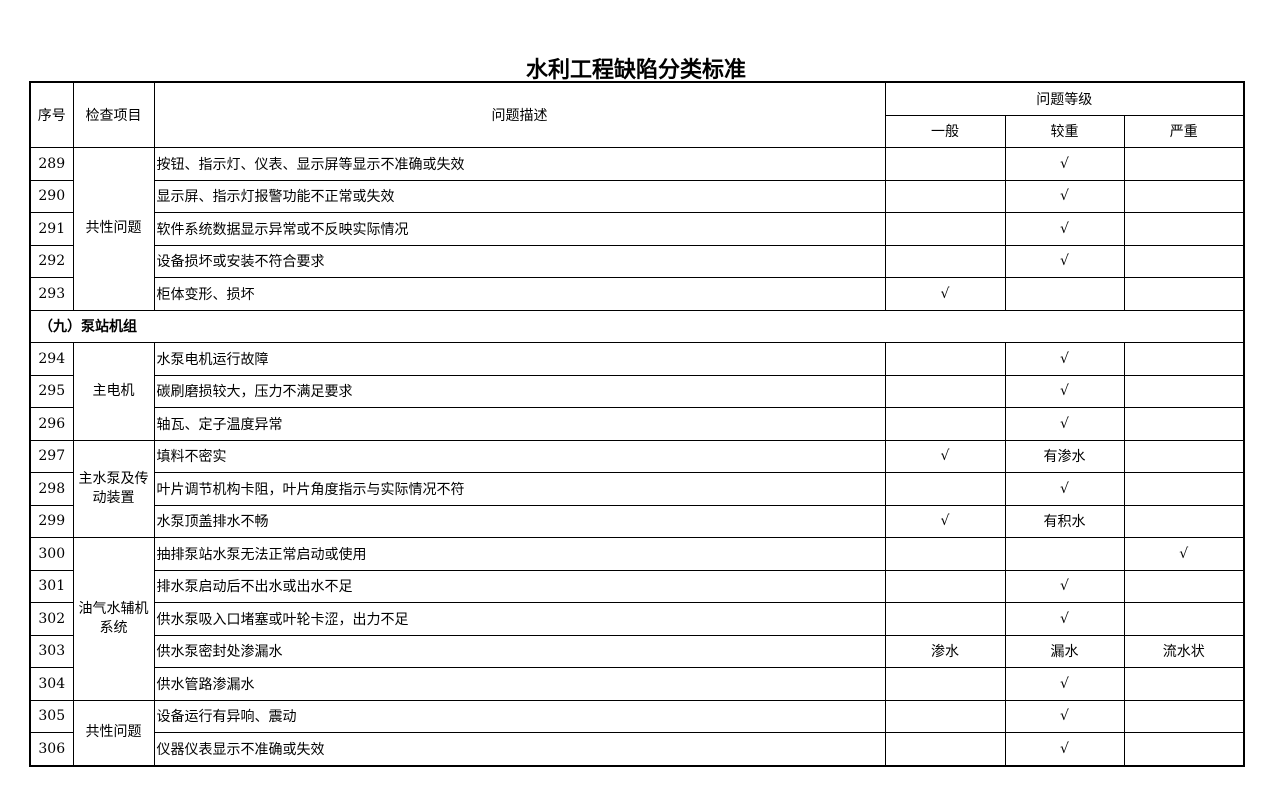  I want to click on table-row: 294 主电机 水泵电机运行故障 √, so click(637, 391).